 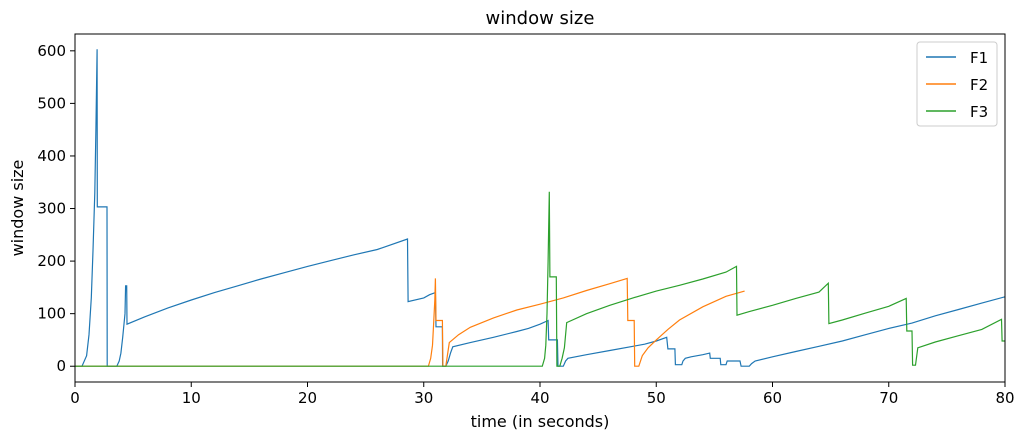 What do you see at coordinates (888, 398) in the screenshot?
I see `x-tick-label: 70` at bounding box center [888, 398].